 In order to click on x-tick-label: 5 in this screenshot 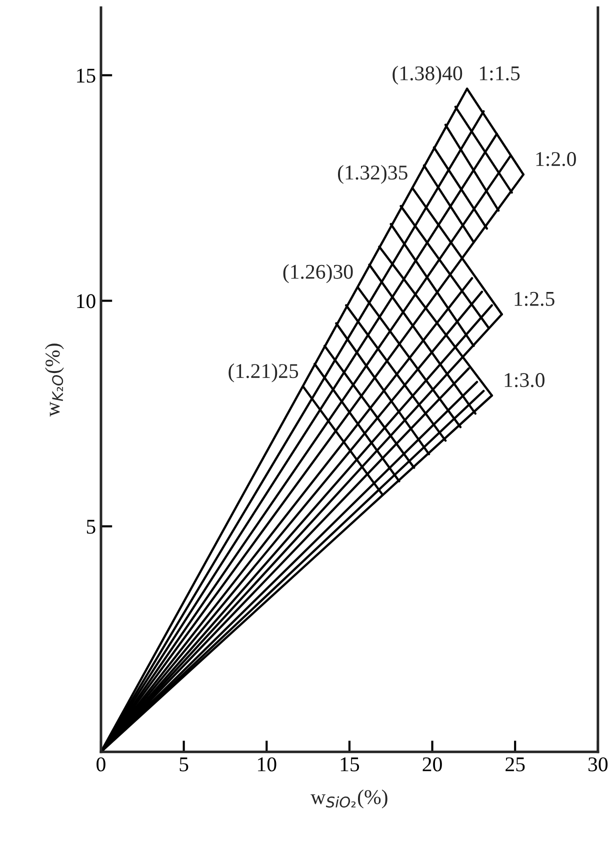, I will do `click(184, 765)`.